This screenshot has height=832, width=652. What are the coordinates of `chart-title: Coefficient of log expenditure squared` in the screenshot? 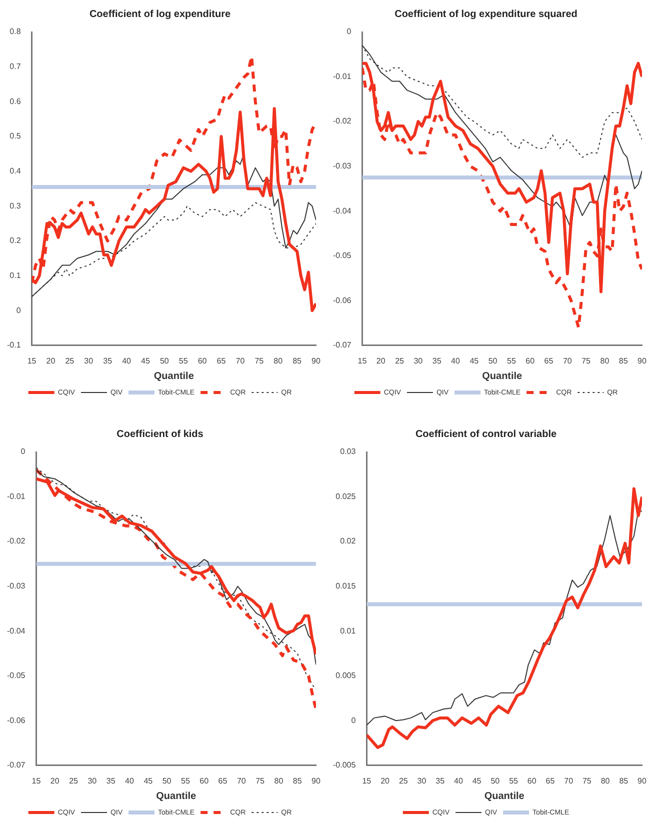 It's located at (486, 14).